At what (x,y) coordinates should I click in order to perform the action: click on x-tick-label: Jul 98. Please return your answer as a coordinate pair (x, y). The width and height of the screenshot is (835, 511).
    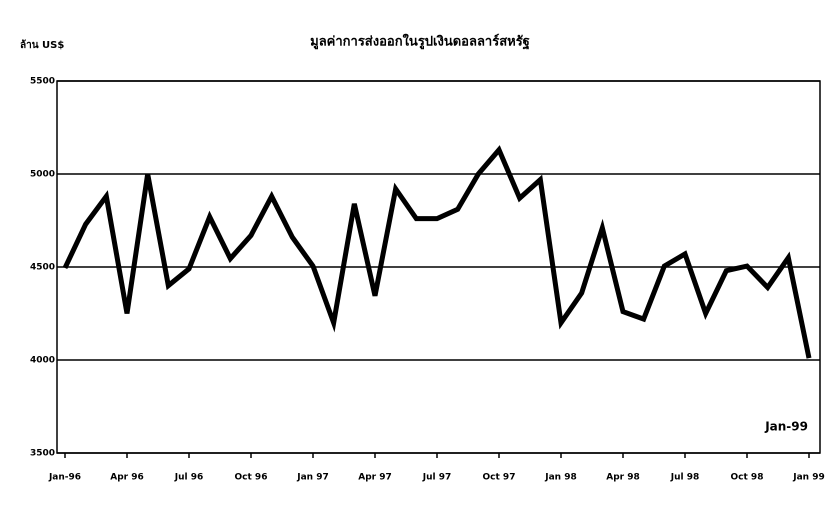
    Looking at the image, I should click on (685, 478).